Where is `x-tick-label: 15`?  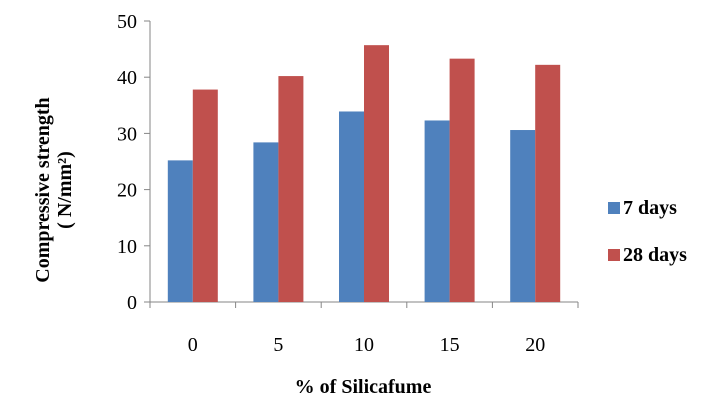 x-tick-label: 15 is located at coordinates (450, 345).